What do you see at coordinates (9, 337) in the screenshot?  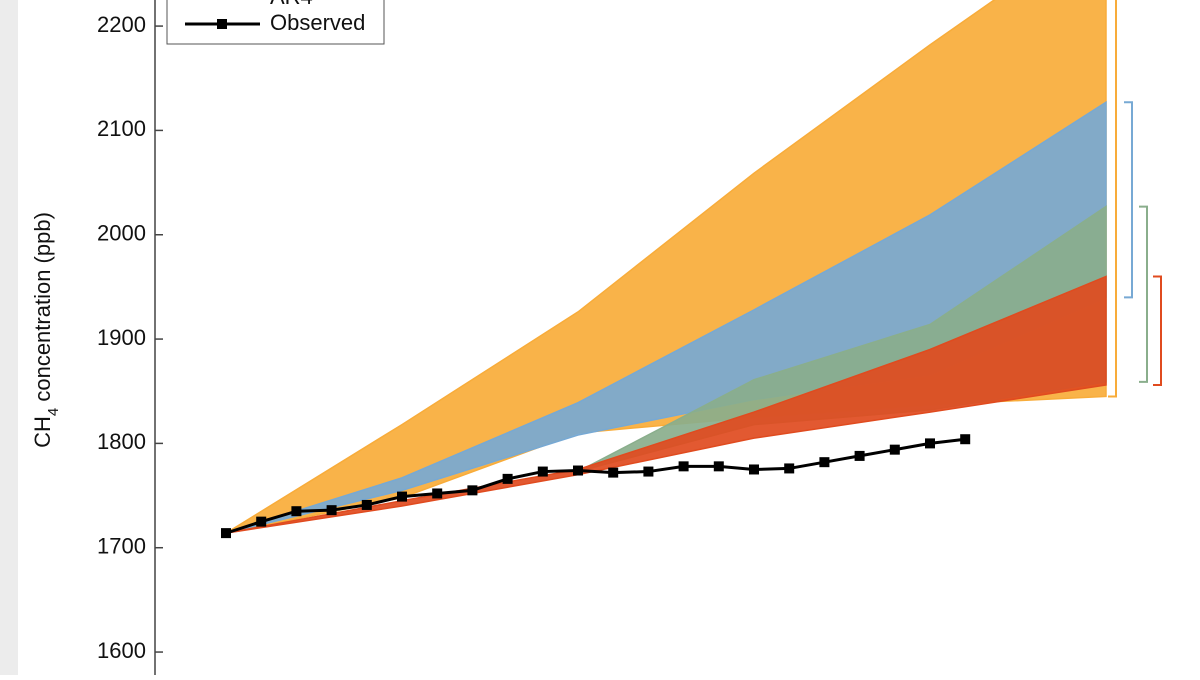 I see `side-strip` at bounding box center [9, 337].